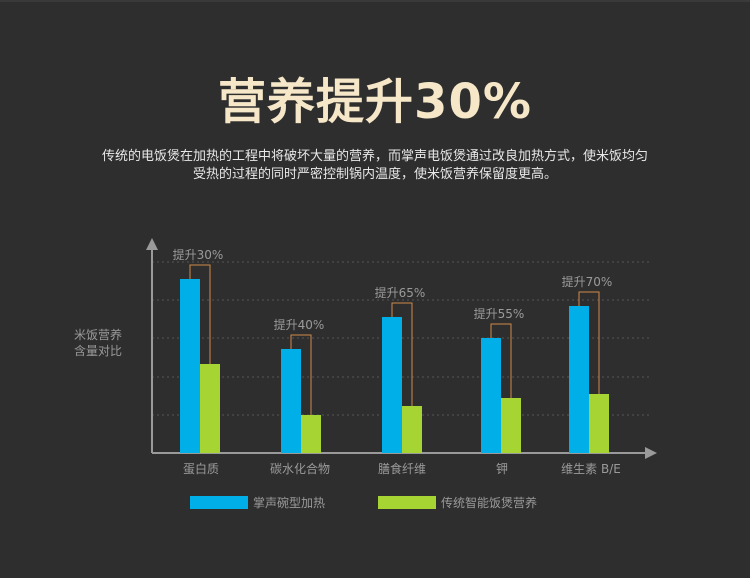  What do you see at coordinates (400, 292) in the screenshot?
I see `increase-label-3: 提升65%` at bounding box center [400, 292].